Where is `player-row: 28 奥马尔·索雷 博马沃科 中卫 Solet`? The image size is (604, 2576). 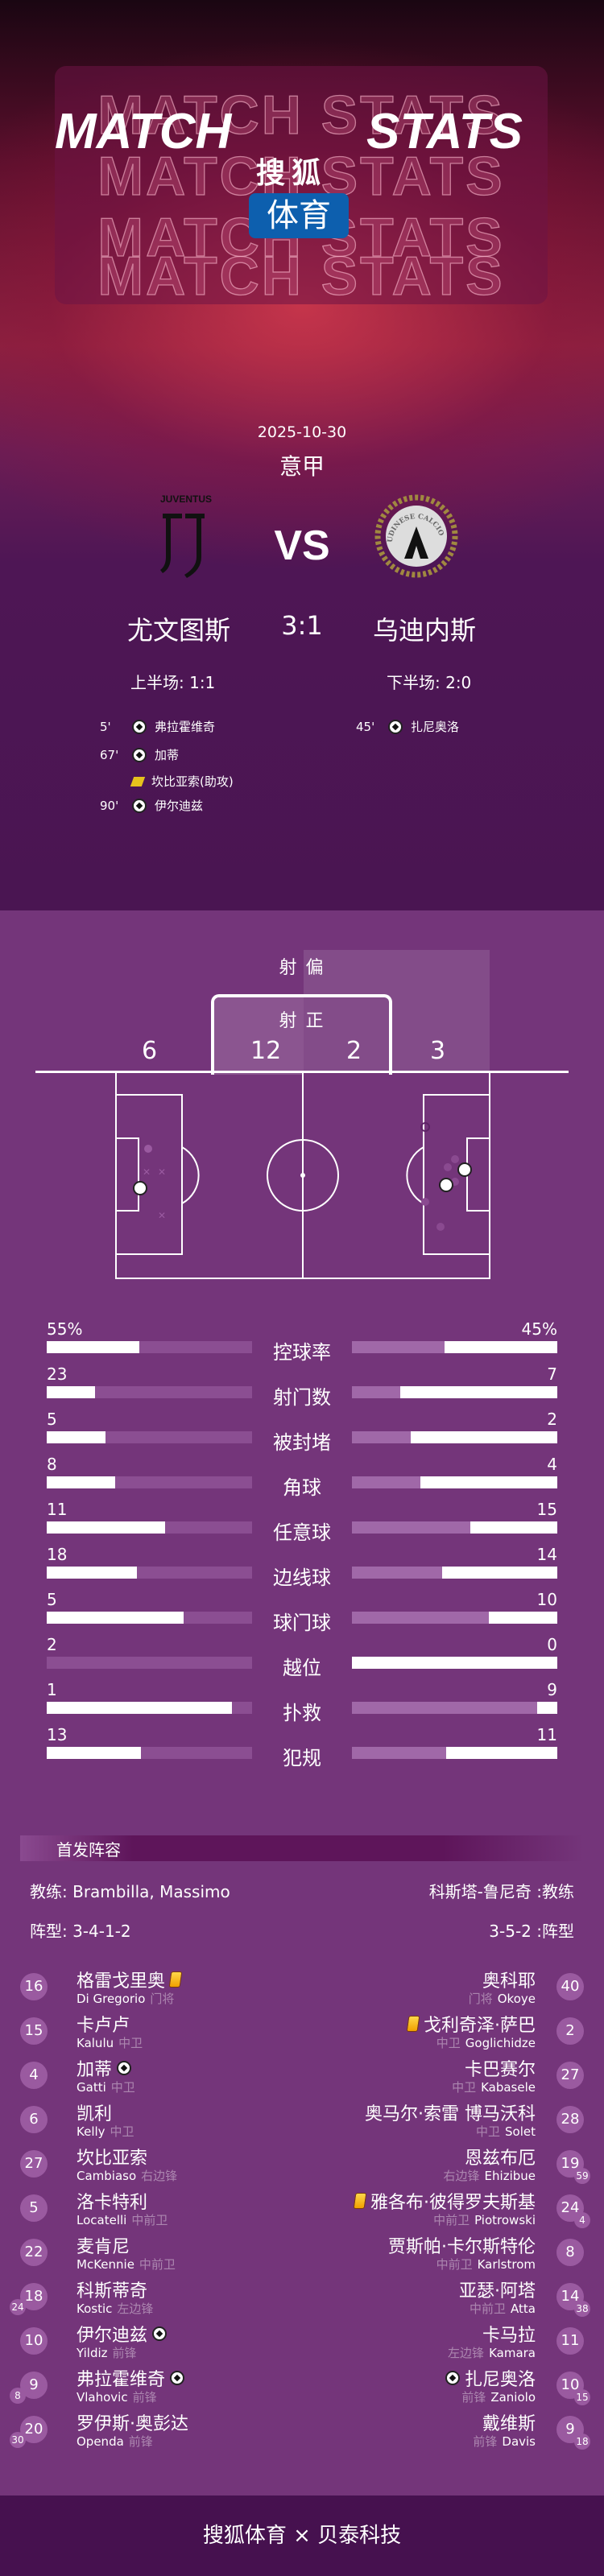 player-row: 28 奥马尔·索雷 博马沃科 中卫 Solet is located at coordinates (302, 2119).